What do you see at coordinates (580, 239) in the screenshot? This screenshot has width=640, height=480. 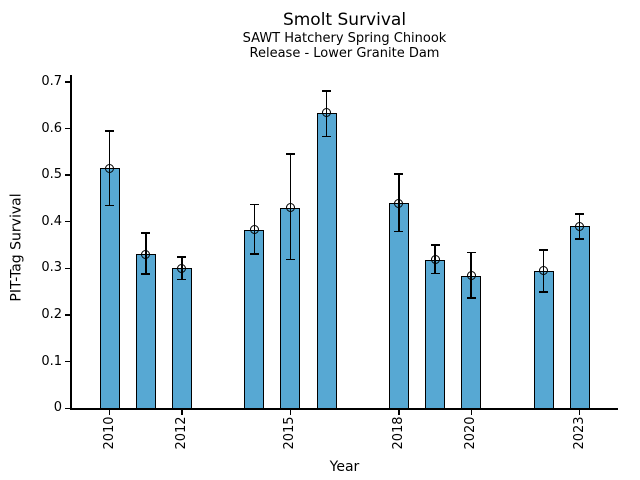 I see `error-cap-bottom-2023` at bounding box center [580, 239].